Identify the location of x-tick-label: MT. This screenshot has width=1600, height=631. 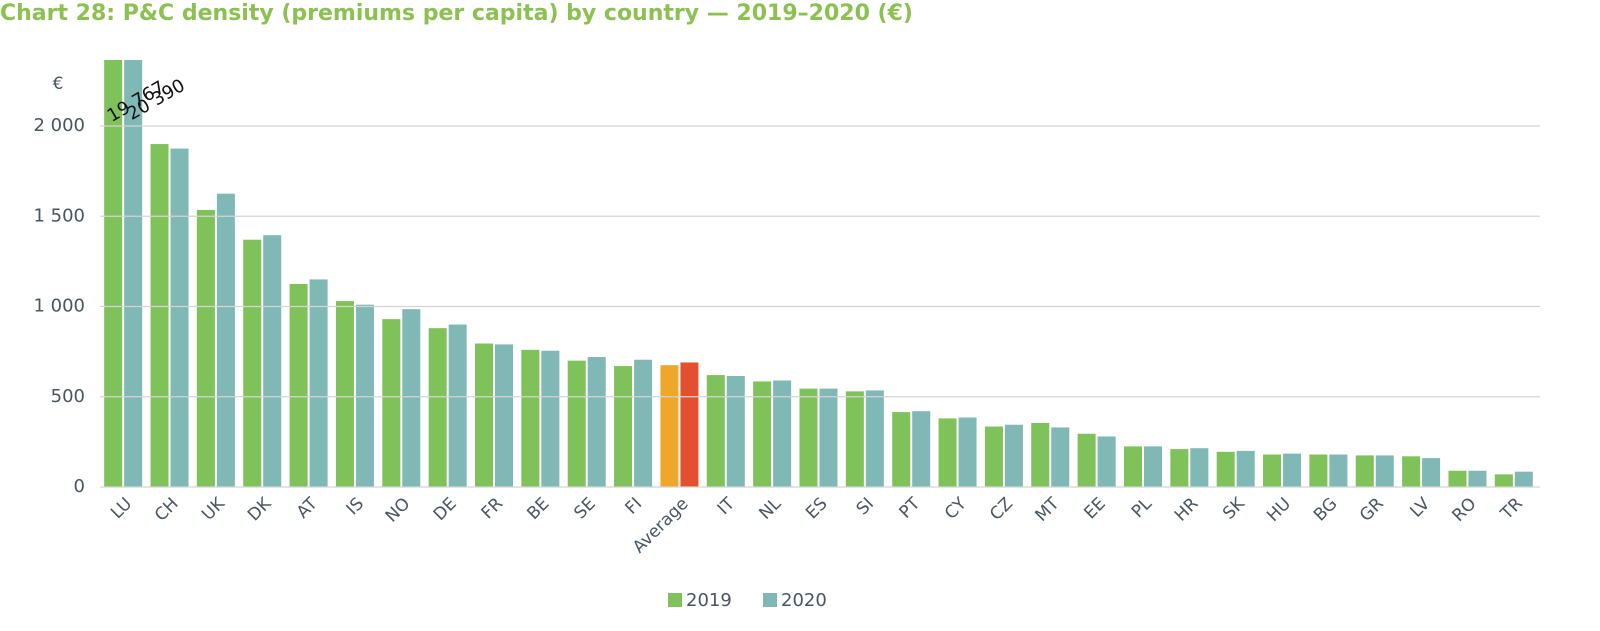
(1047, 510).